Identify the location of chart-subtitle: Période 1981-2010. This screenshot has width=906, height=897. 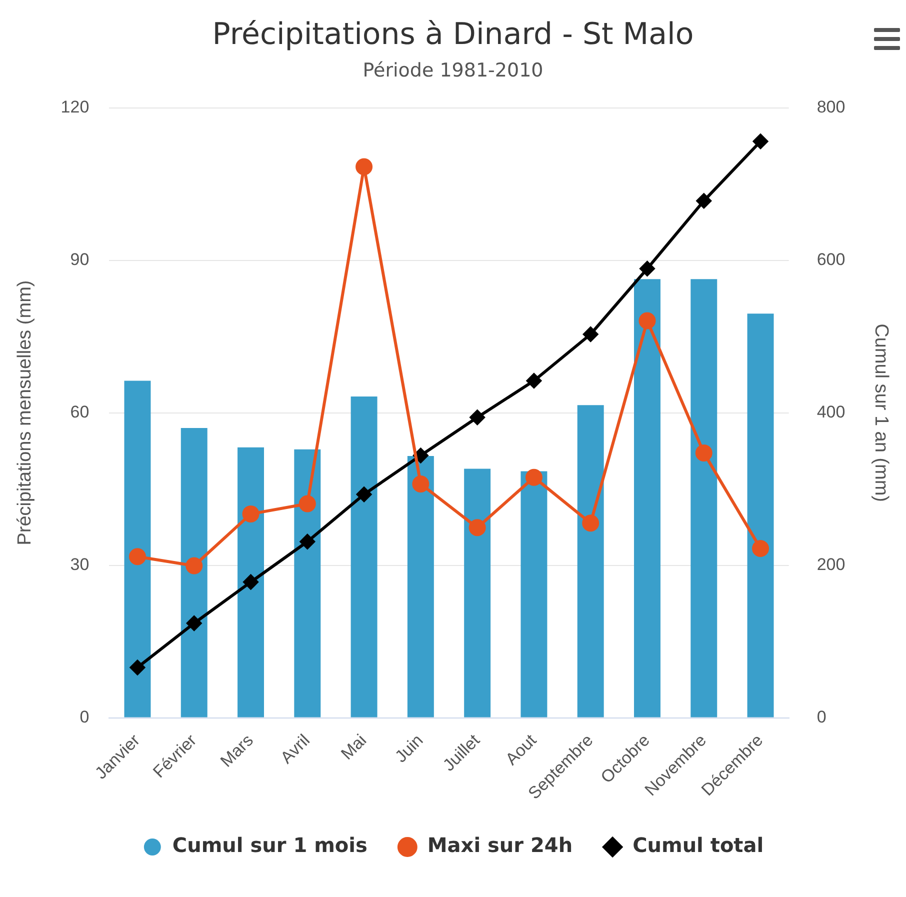
(453, 70).